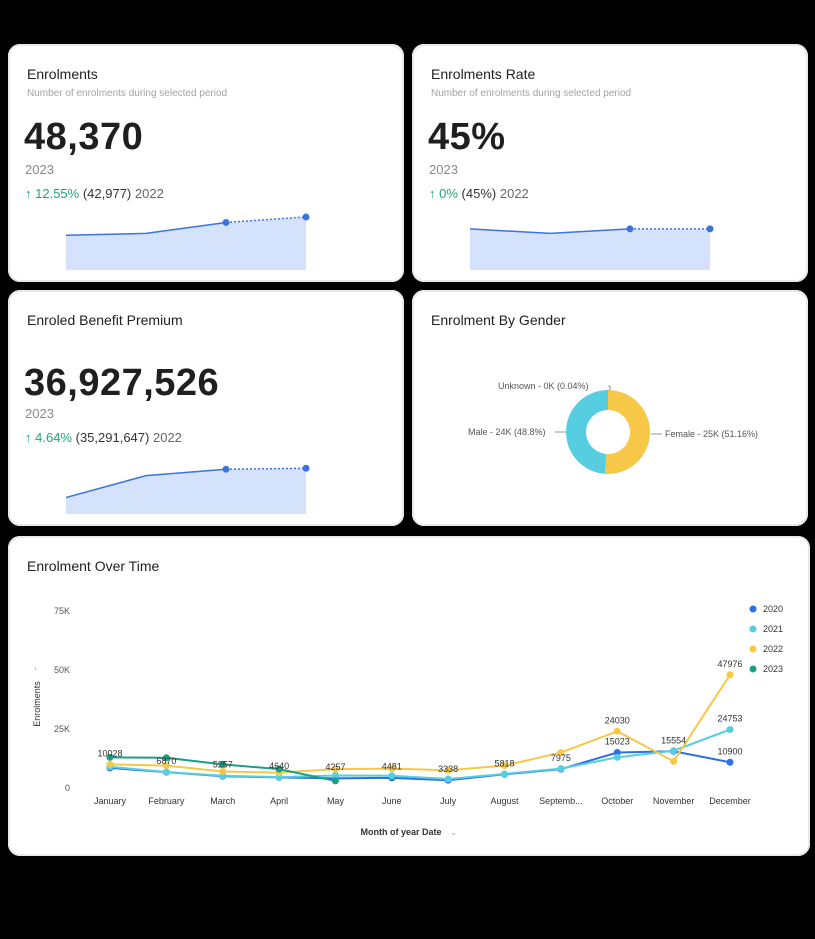 This screenshot has height=939, width=815. What do you see at coordinates (673, 740) in the screenshot?
I see `data-label: 15554` at bounding box center [673, 740].